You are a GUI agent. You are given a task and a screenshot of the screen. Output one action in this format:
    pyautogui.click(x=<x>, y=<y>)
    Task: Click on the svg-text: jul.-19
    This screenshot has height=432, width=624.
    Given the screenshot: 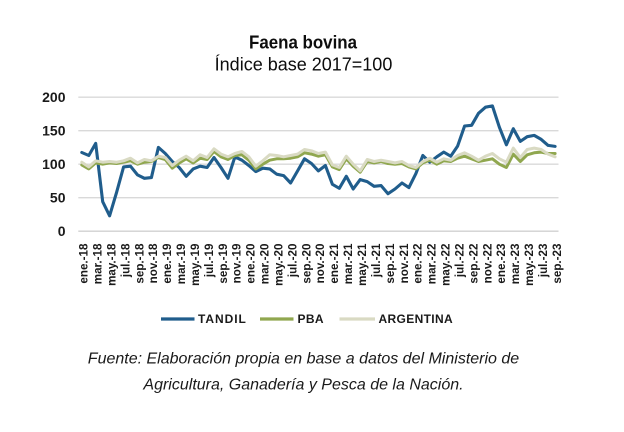 What is the action you would take?
    pyautogui.click(x=209, y=260)
    